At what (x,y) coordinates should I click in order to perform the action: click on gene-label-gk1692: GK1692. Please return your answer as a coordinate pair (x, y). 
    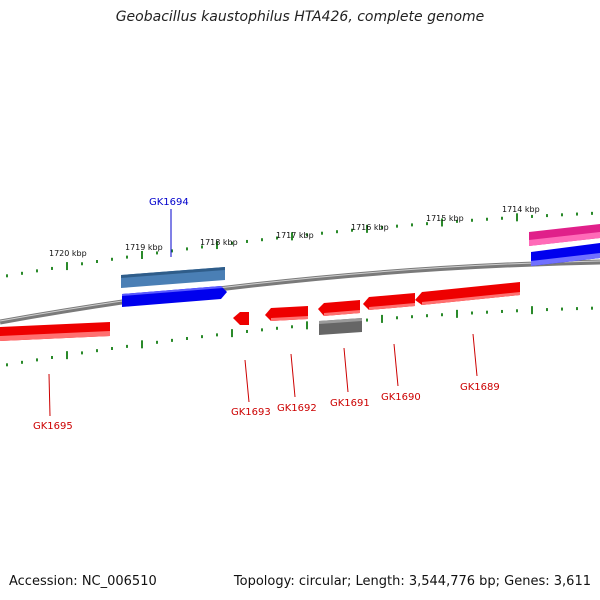
    Looking at the image, I should click on (297, 408).